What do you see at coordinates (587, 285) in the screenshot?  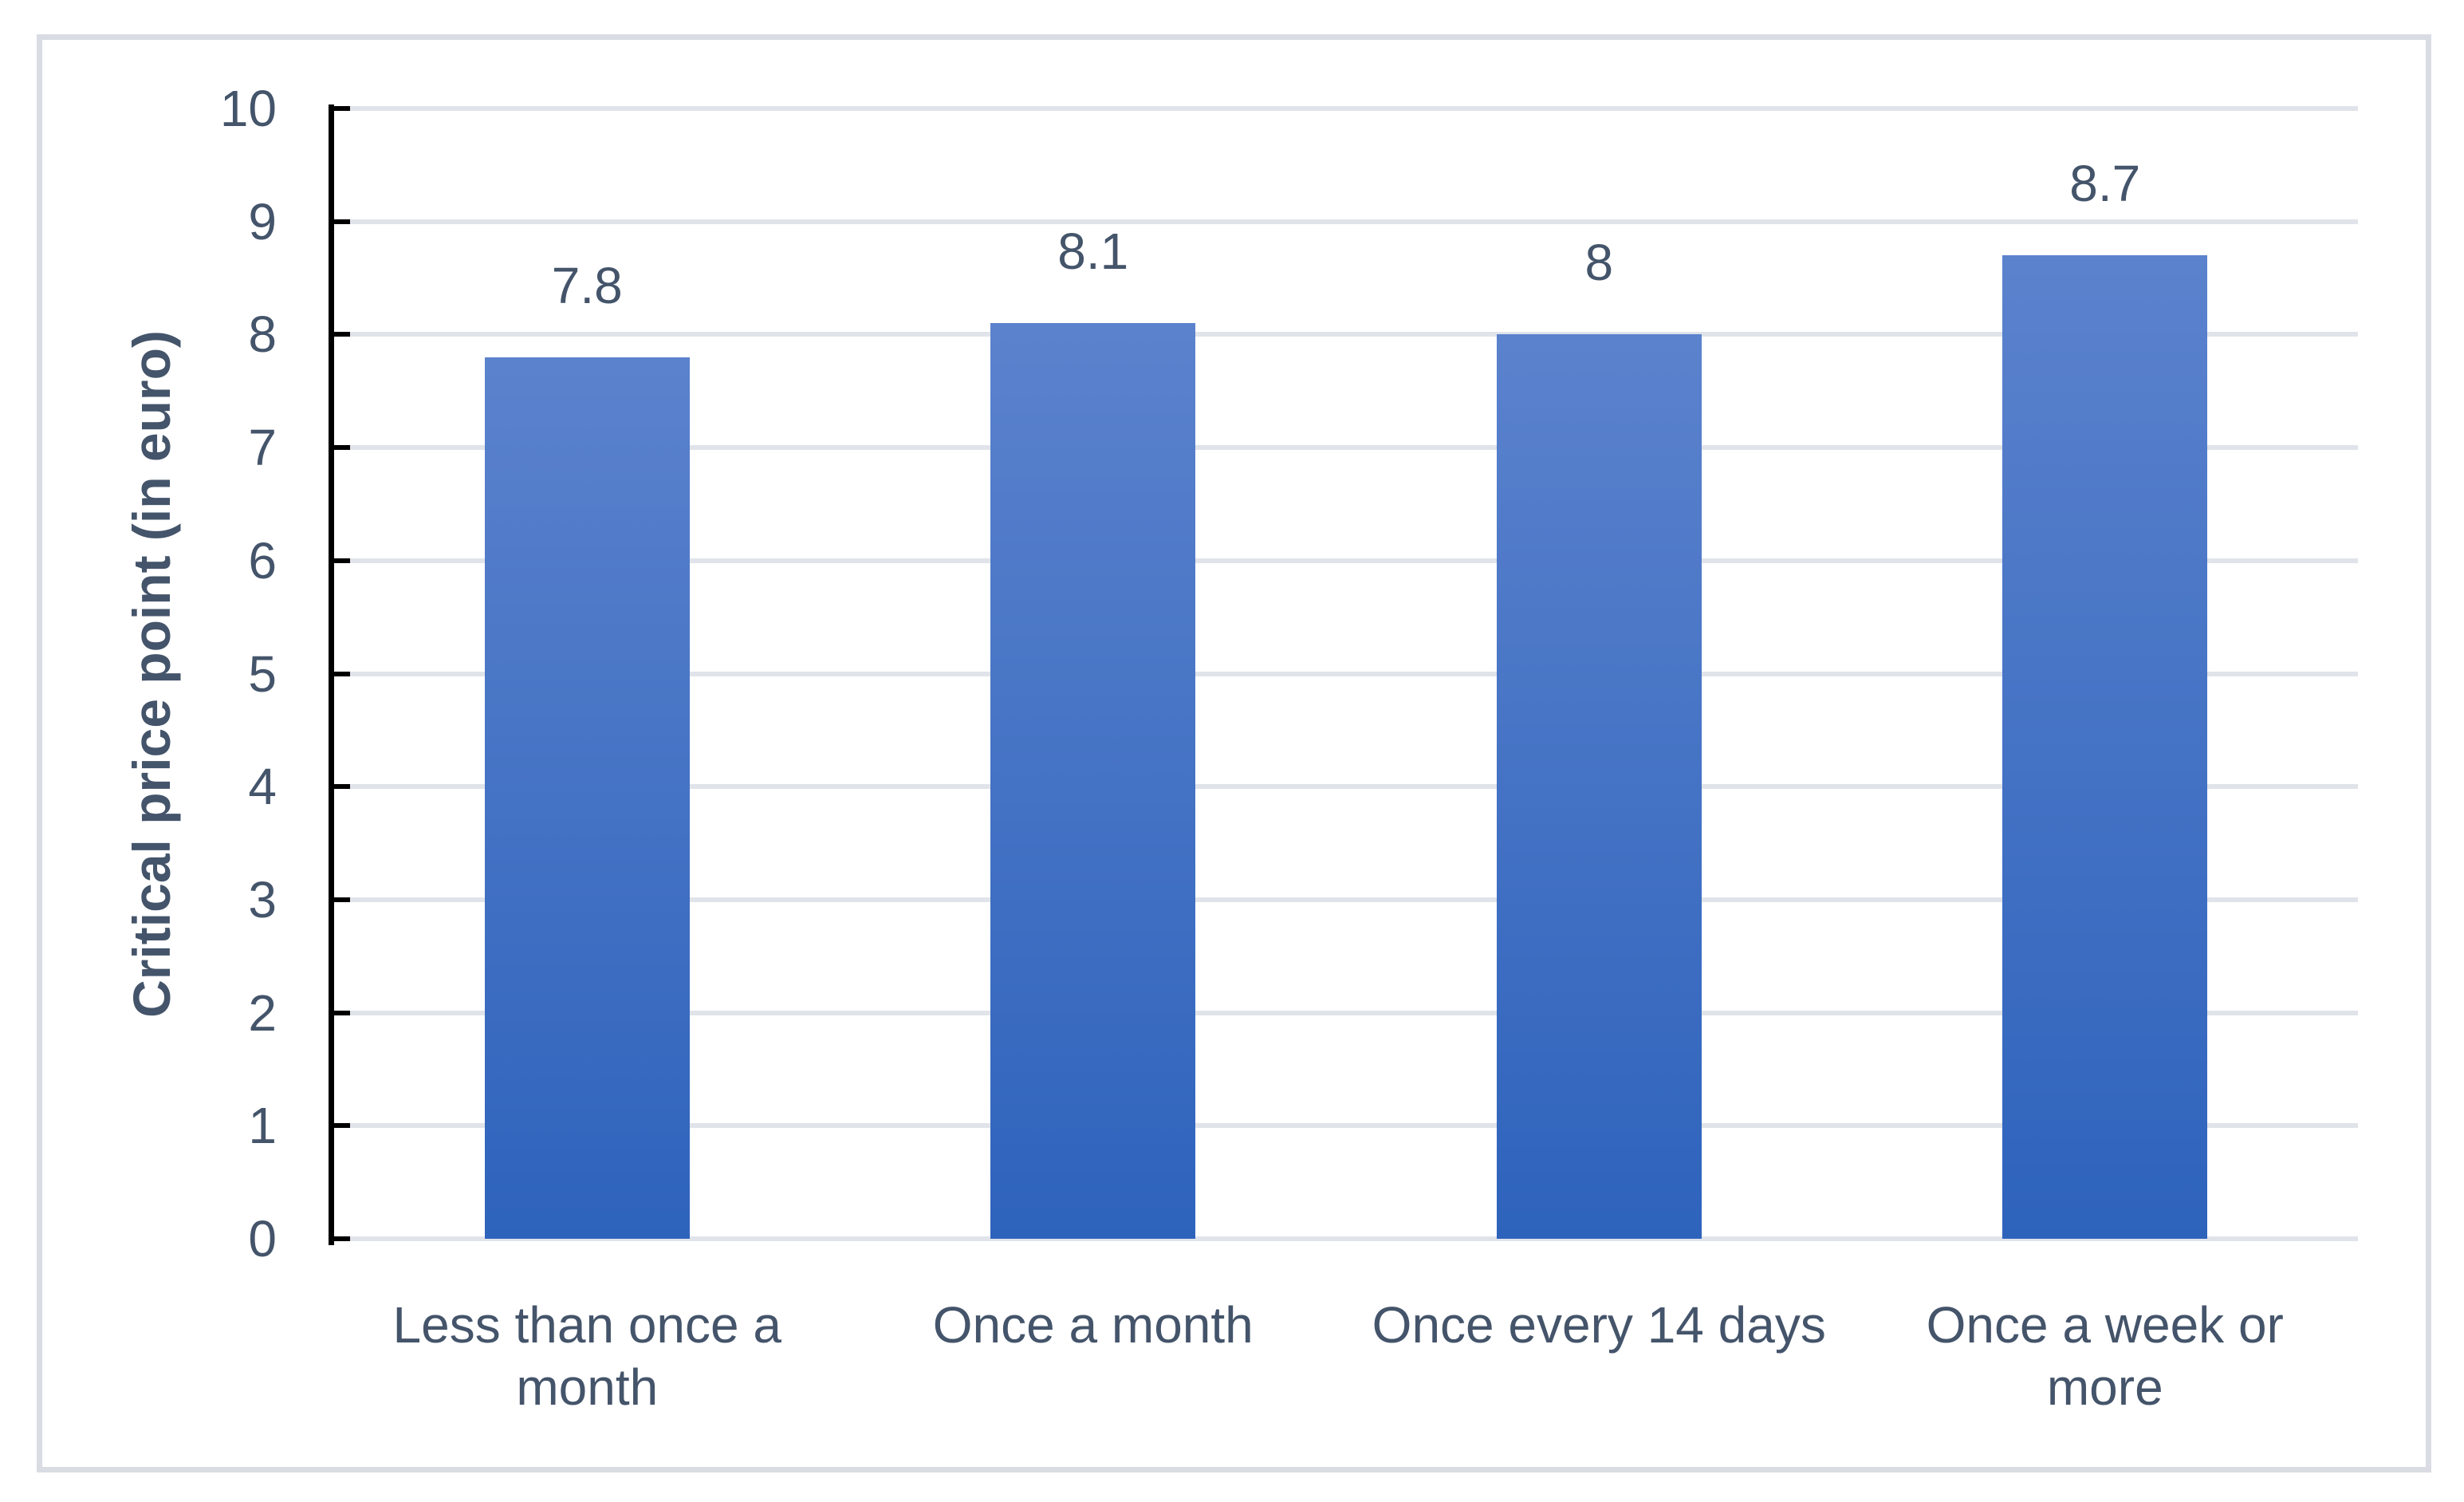 I see `bar-value-label: 7.8` at bounding box center [587, 285].